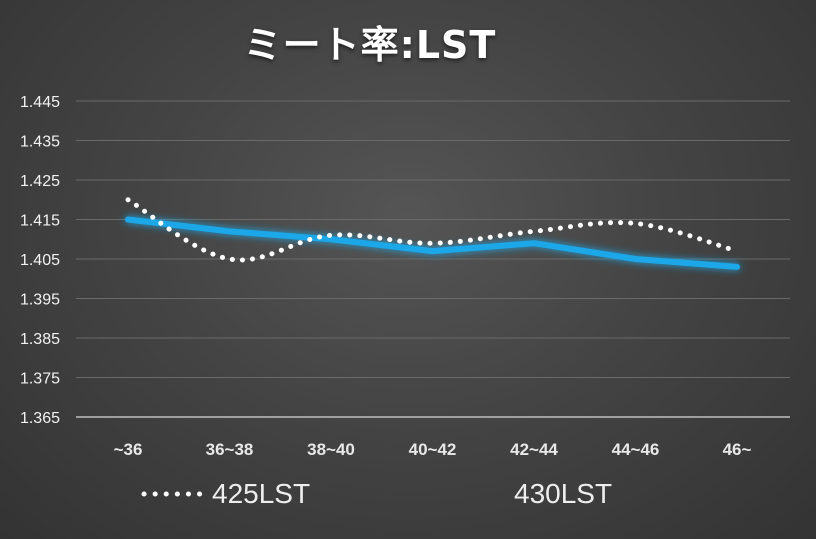 This screenshot has height=539, width=816. What do you see at coordinates (432, 243) in the screenshot?
I see `series-line-430lst` at bounding box center [432, 243].